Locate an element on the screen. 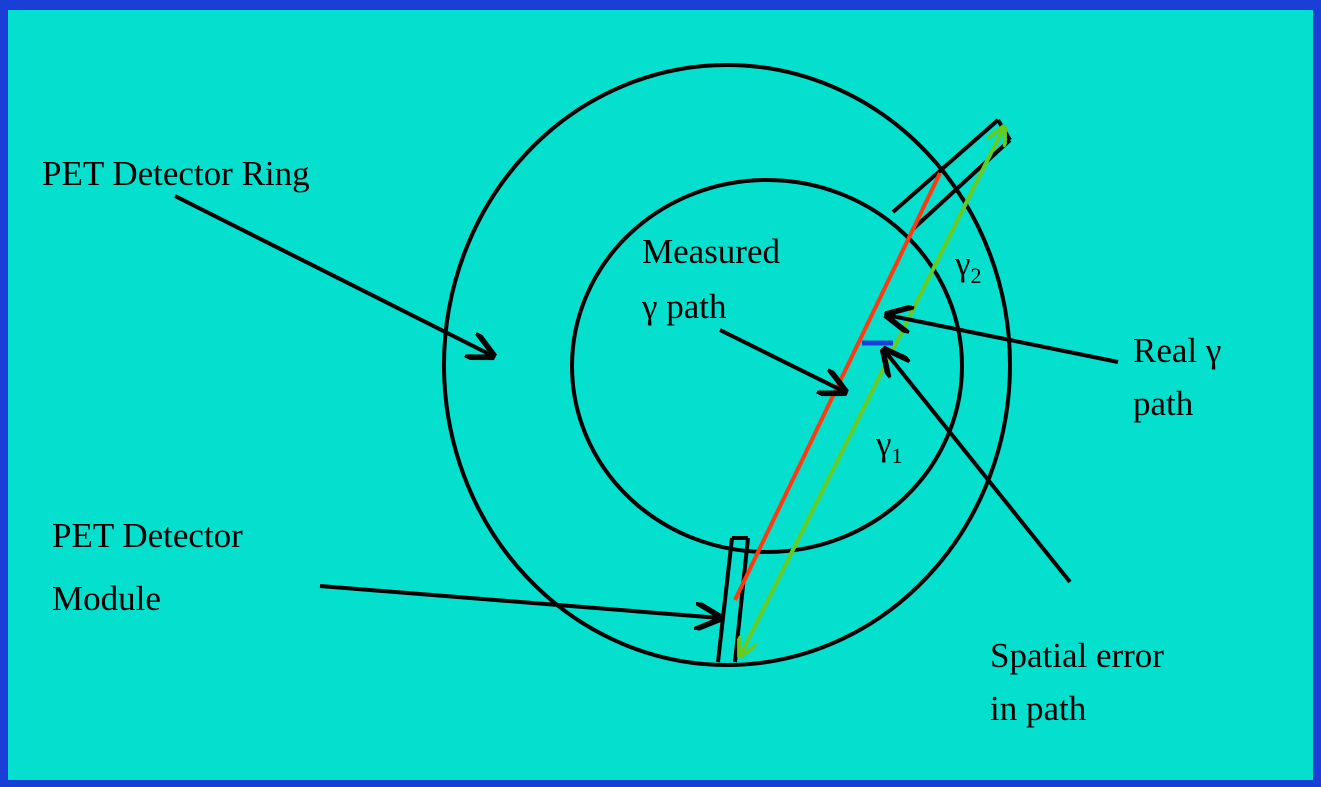 The height and width of the screenshot is (787, 1321). gamma-subscript: 1 is located at coordinates (896, 455).